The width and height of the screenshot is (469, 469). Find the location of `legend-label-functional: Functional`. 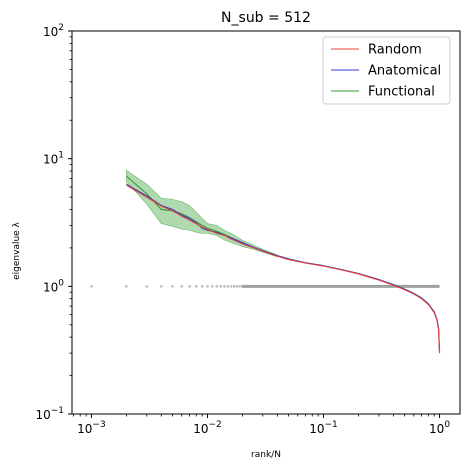

legend-label-functional: Functional is located at coordinates (401, 92).